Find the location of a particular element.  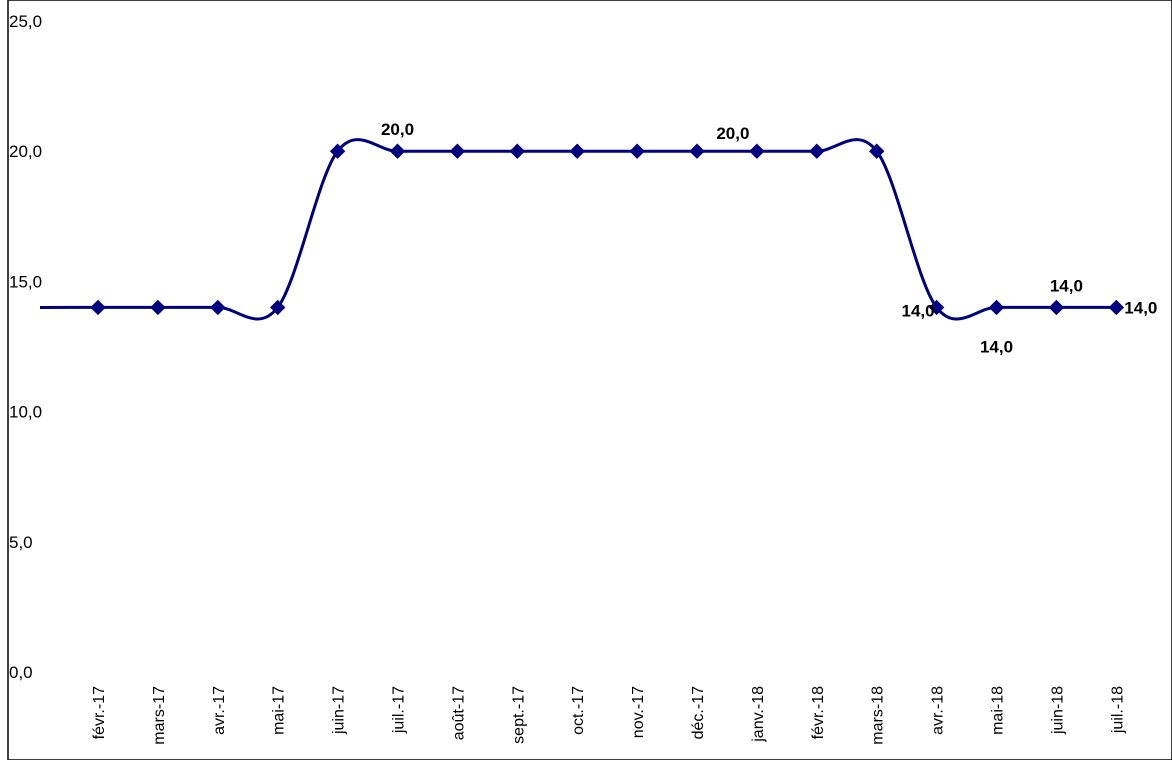

y-tick-label: 5,0 is located at coordinates (21, 542).